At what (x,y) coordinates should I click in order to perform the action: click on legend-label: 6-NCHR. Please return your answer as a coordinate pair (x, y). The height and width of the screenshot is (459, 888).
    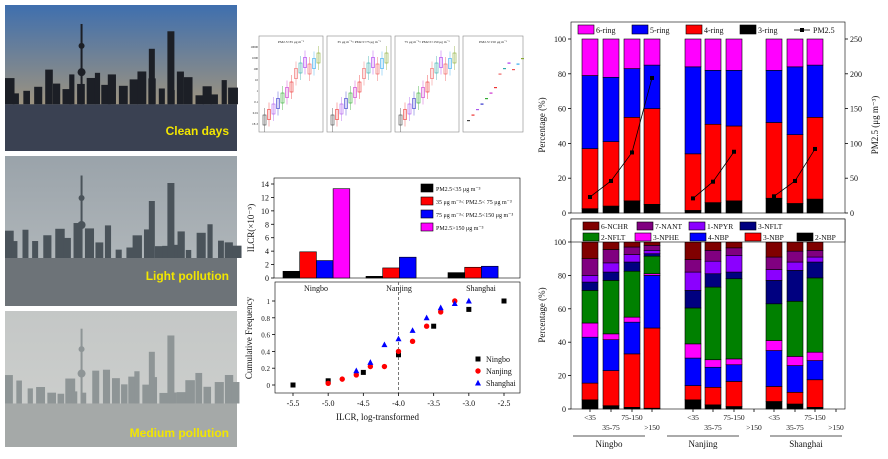
    Looking at the image, I should click on (614, 226).